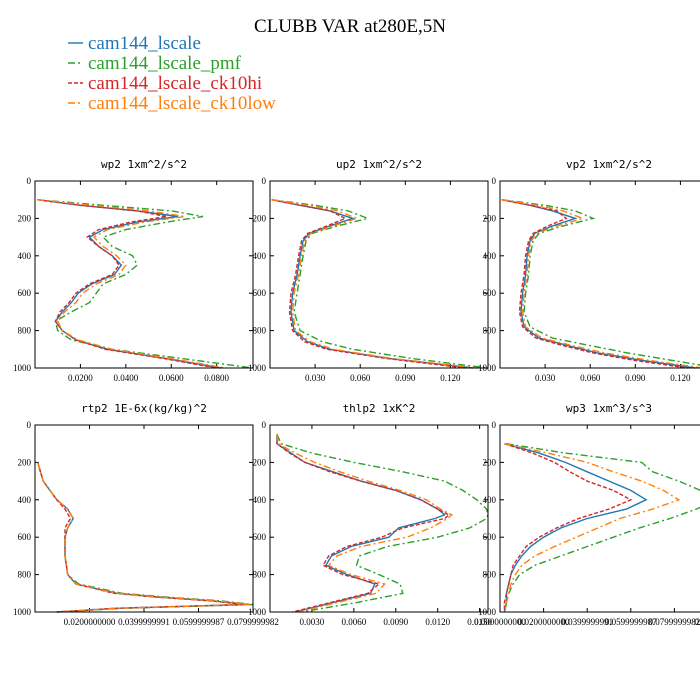 This screenshot has height=700, width=700. Describe the element at coordinates (216, 378) in the screenshot. I see `x-tick-label: 0.0800` at that location.